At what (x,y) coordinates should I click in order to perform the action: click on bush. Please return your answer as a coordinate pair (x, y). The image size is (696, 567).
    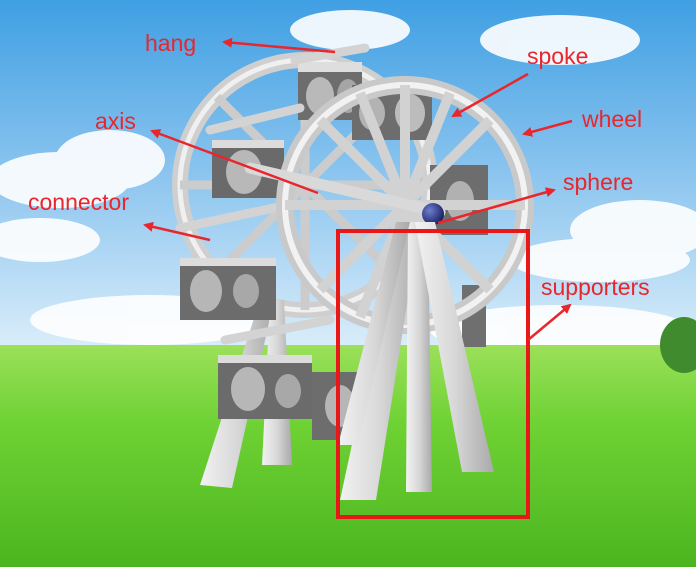
    Looking at the image, I should click on (678, 345).